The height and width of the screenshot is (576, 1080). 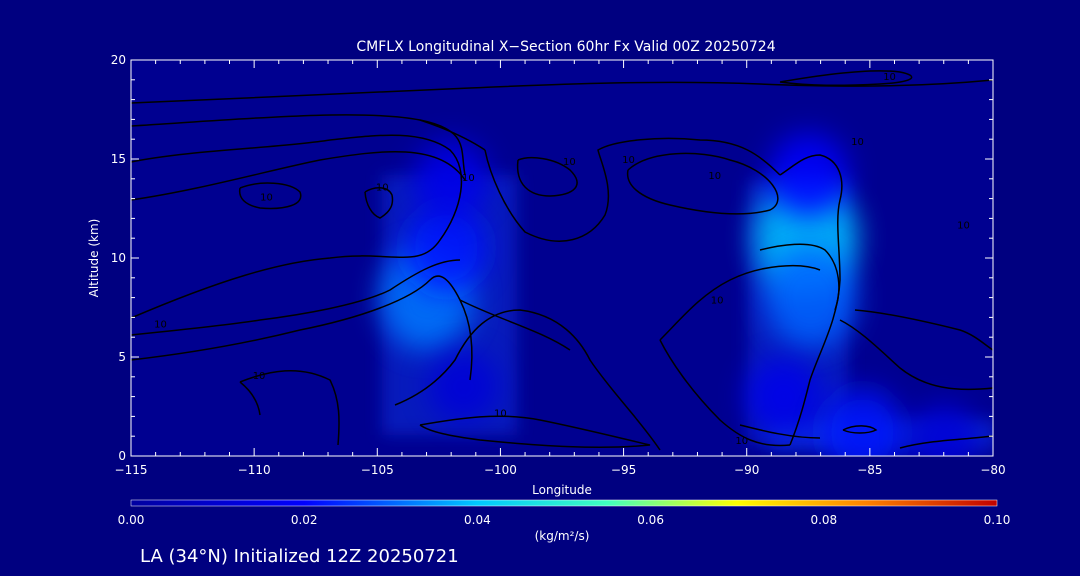 What do you see at coordinates (254, 470) in the screenshot?
I see `x-tick-label: −110` at bounding box center [254, 470].